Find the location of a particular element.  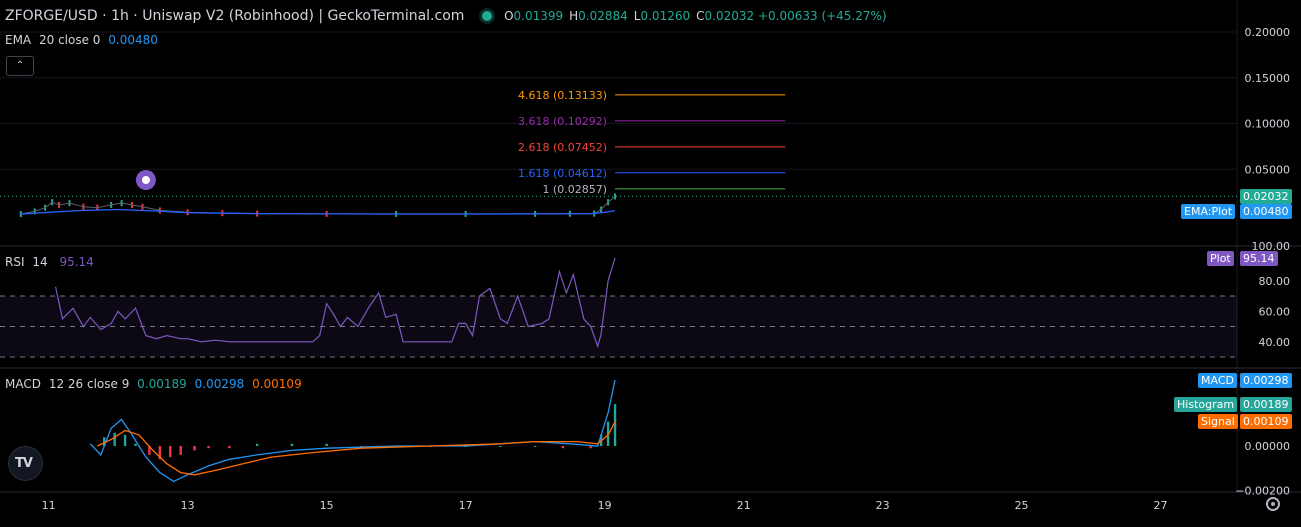

ohlc-key-h: H is located at coordinates (574, 16).